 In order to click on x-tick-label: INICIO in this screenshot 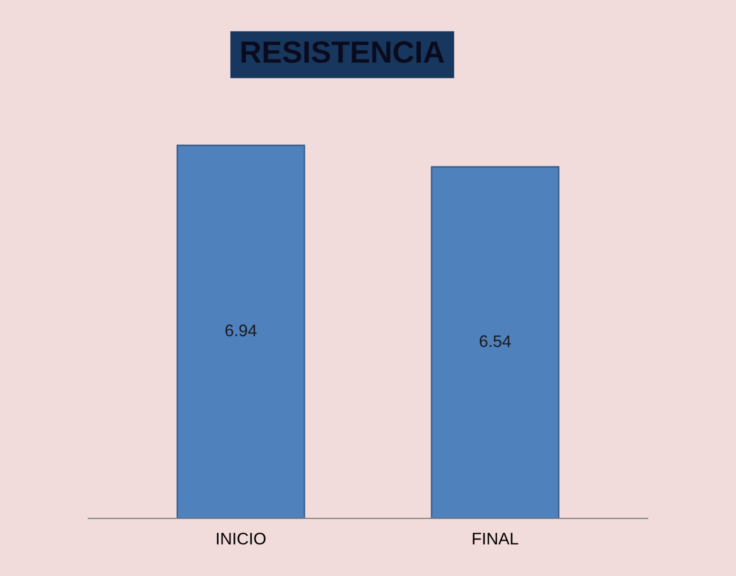, I will do `click(241, 538)`.